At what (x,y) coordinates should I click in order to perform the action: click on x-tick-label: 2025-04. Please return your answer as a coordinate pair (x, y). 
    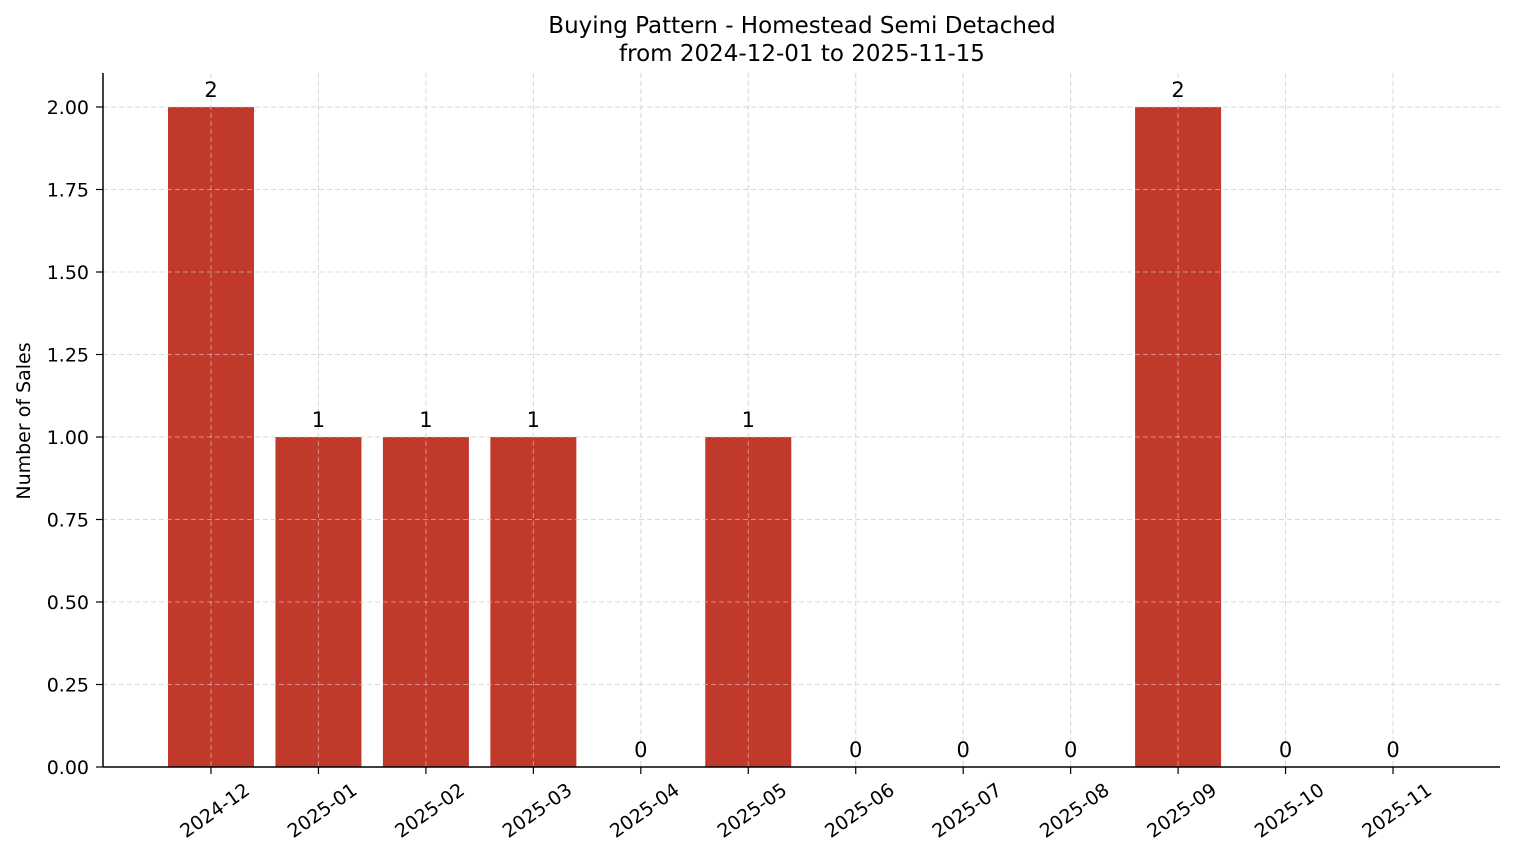
    Looking at the image, I should click on (645, 811).